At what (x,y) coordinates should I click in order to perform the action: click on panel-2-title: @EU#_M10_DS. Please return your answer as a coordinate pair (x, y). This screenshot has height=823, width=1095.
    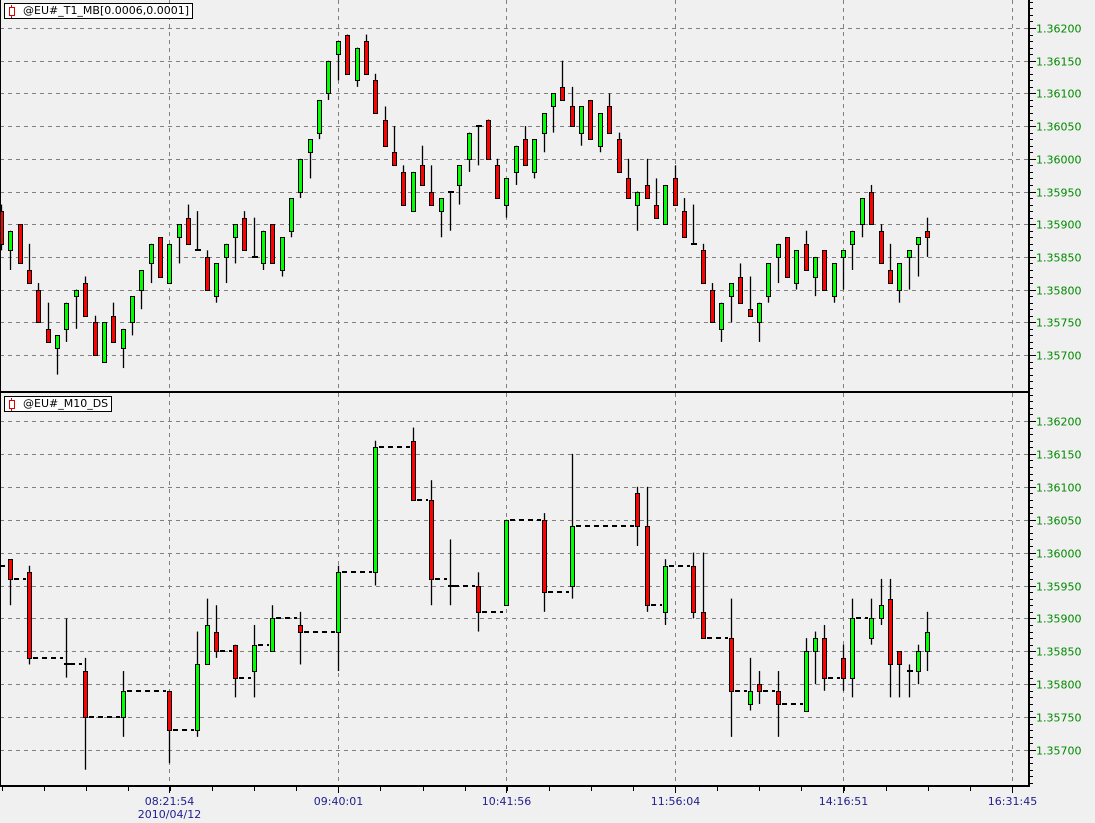
    Looking at the image, I should click on (66, 403).